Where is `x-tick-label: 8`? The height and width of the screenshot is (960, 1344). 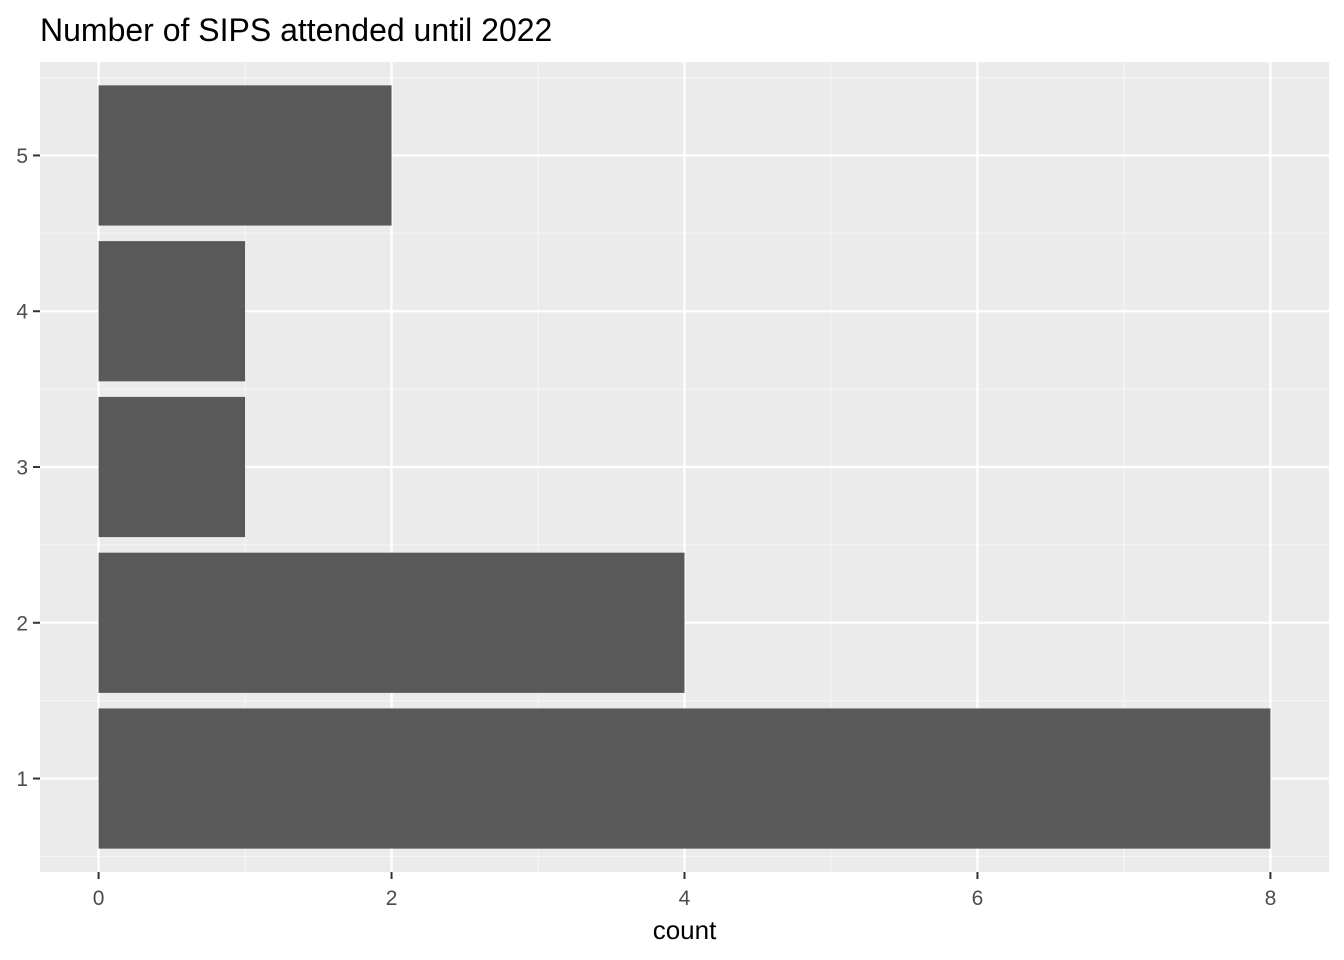 x-tick-label: 8 is located at coordinates (1271, 898).